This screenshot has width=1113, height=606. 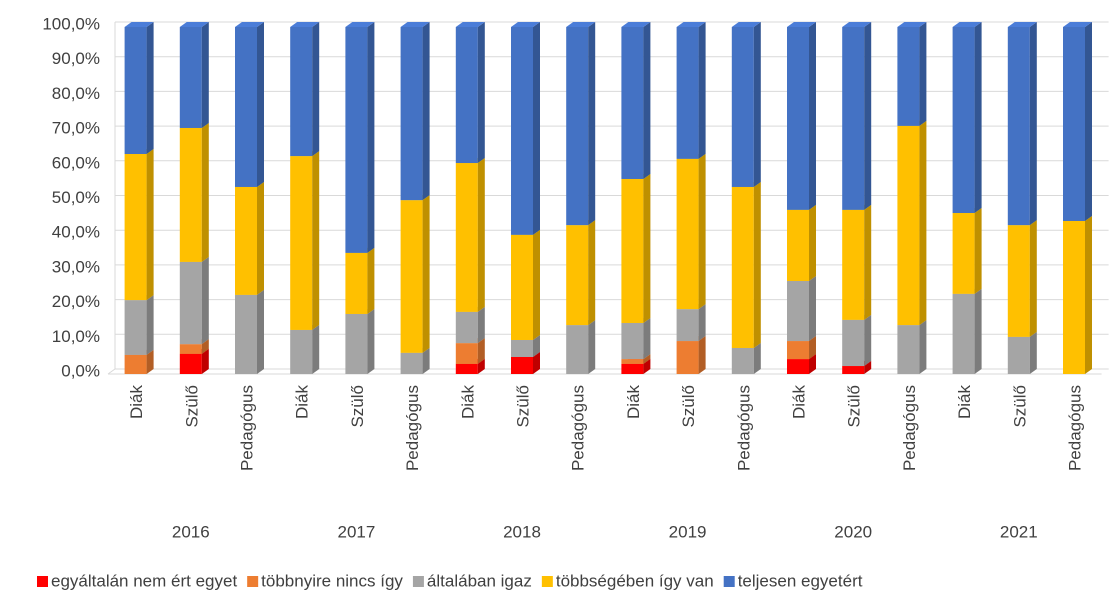 What do you see at coordinates (356, 531) in the screenshot?
I see `group-label: 2017` at bounding box center [356, 531].